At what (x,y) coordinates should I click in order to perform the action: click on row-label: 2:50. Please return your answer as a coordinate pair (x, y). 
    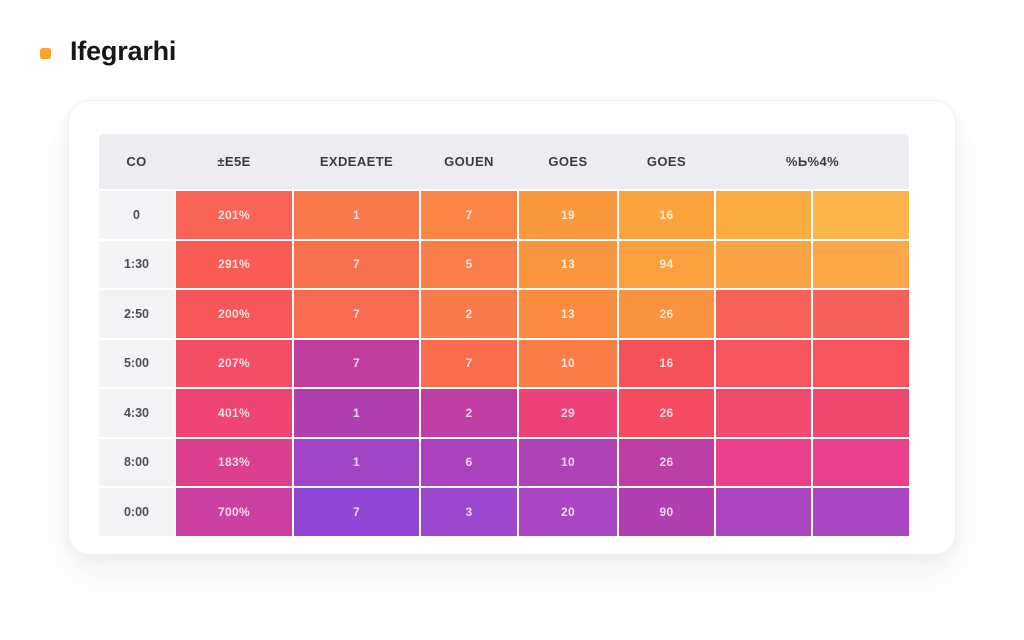
    Looking at the image, I should click on (136, 314).